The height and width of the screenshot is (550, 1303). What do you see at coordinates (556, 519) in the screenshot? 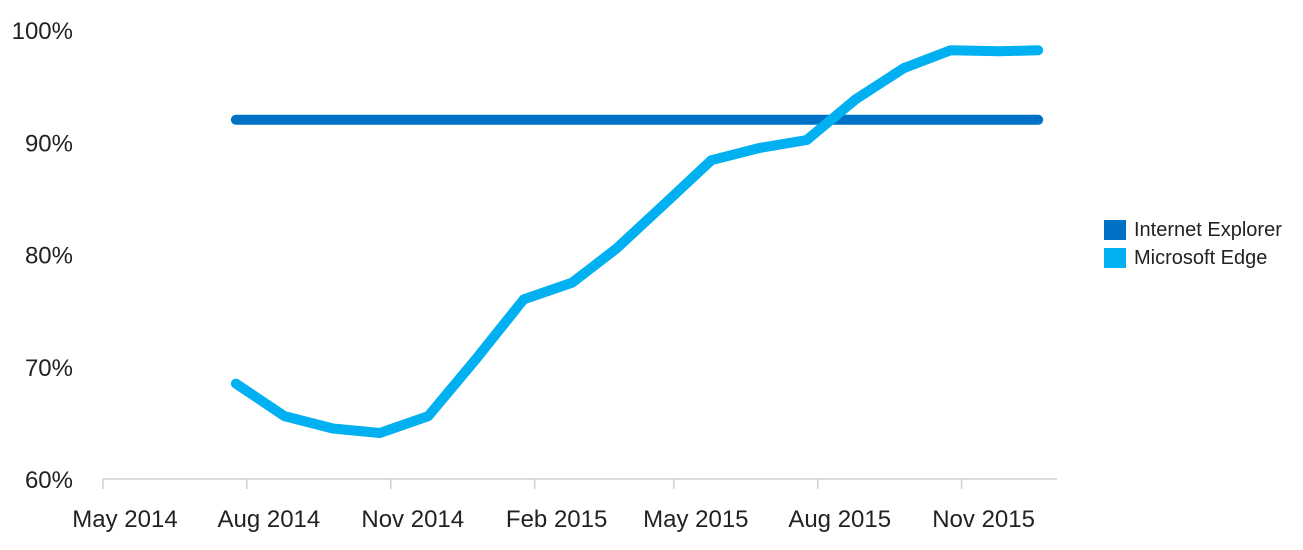
I see `x-tick-label: Feb 2015` at bounding box center [556, 519].